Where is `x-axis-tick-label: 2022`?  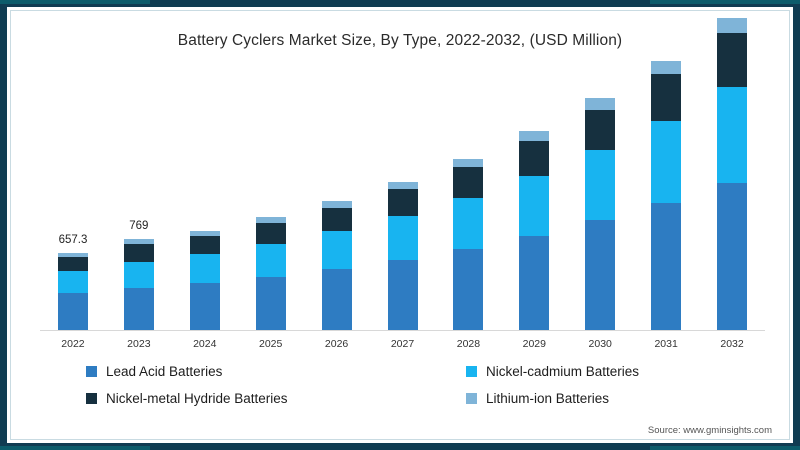
x-axis-tick-label: 2022 is located at coordinates (73, 344).